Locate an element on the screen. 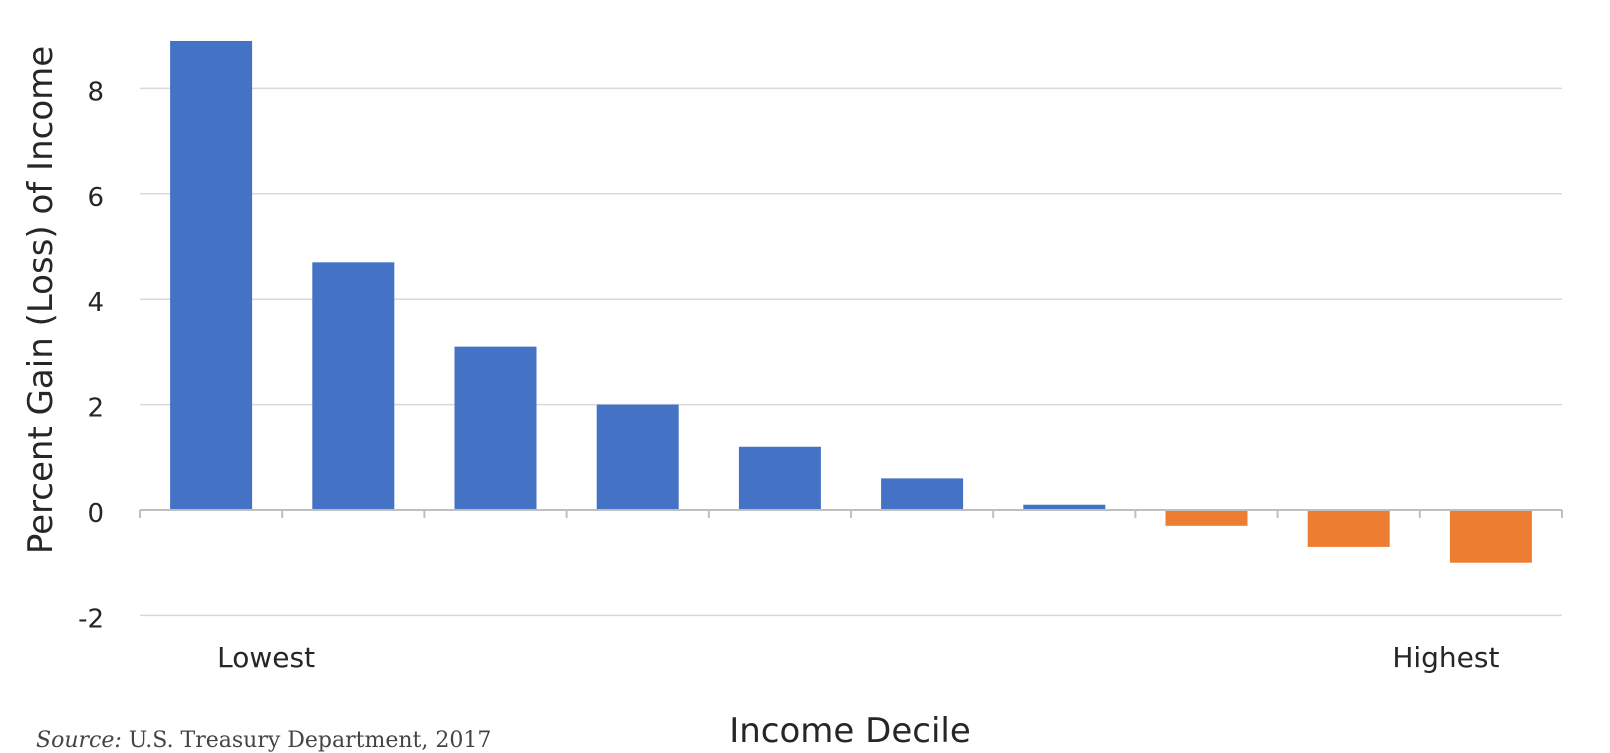  x-axis is located at coordinates (851, 513).